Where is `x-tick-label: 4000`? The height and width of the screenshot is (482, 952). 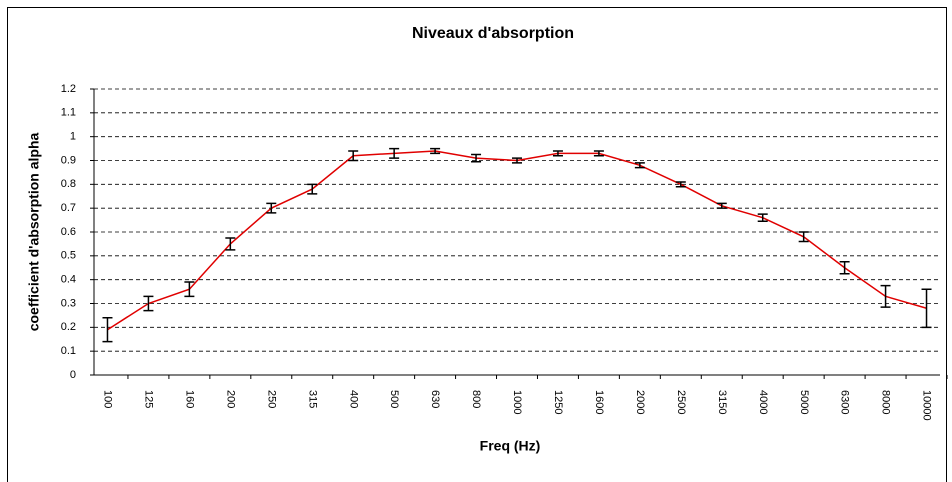 x-tick-label: 4000 is located at coordinates (763, 402).